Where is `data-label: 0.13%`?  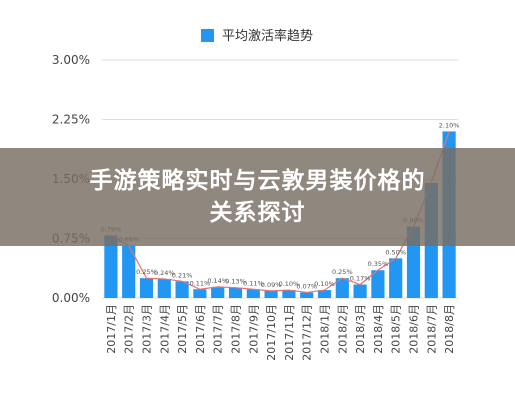 data-label: 0.13% is located at coordinates (235, 282).